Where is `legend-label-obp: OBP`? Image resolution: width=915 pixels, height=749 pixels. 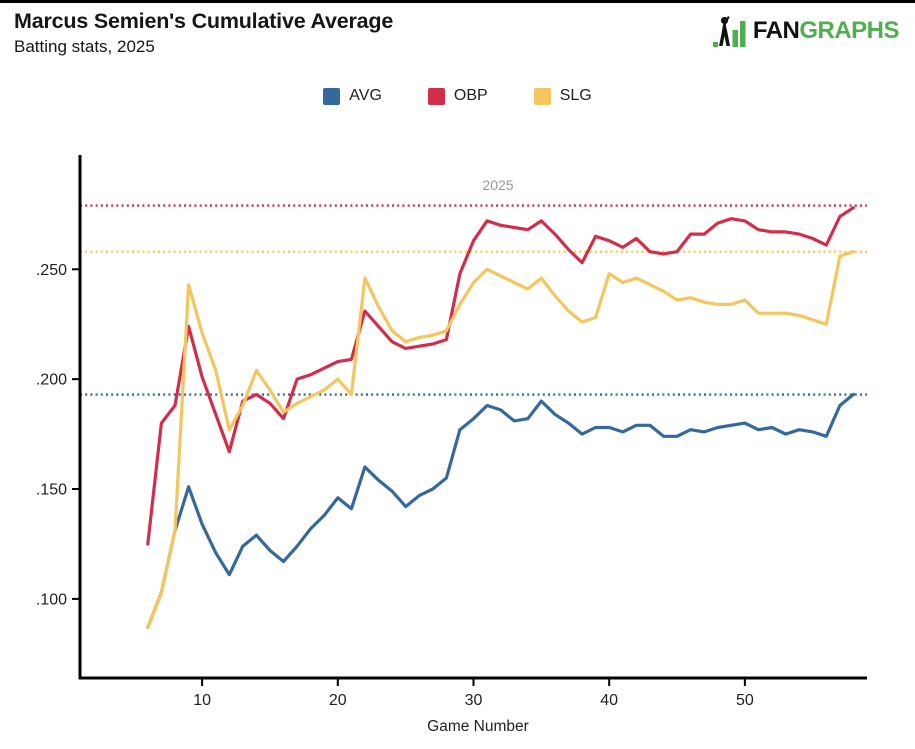
legend-label-obp: OBP is located at coordinates (470, 95).